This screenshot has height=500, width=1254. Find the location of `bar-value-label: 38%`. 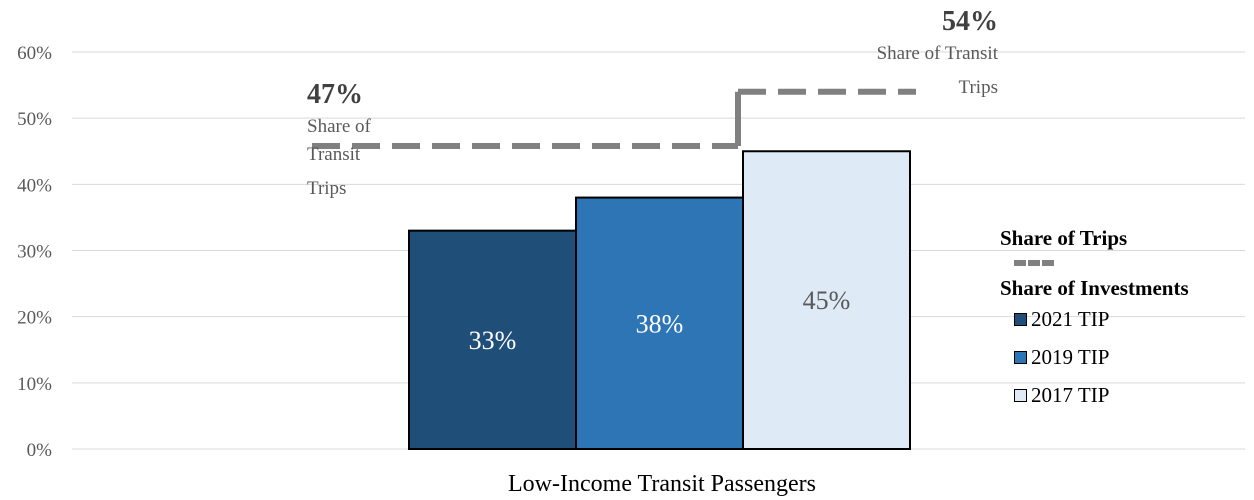

bar-value-label: 38% is located at coordinates (660, 323).